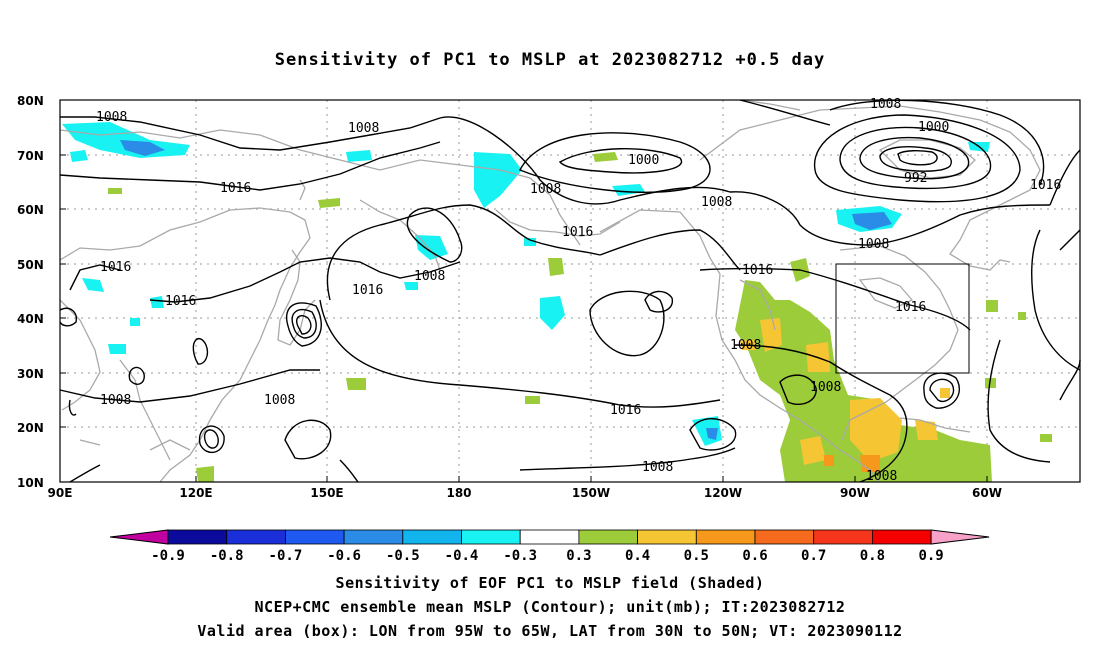 This screenshot has width=1100, height=650. What do you see at coordinates (872, 556) in the screenshot?
I see `colorbar-label: 0.8` at bounding box center [872, 556].